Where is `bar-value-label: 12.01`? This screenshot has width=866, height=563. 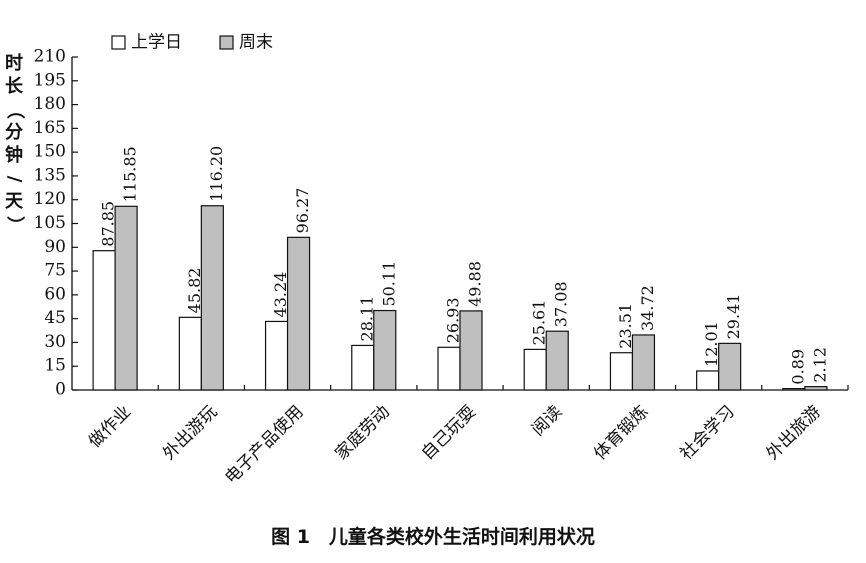
bar-value-label: 12.01 is located at coordinates (711, 344).